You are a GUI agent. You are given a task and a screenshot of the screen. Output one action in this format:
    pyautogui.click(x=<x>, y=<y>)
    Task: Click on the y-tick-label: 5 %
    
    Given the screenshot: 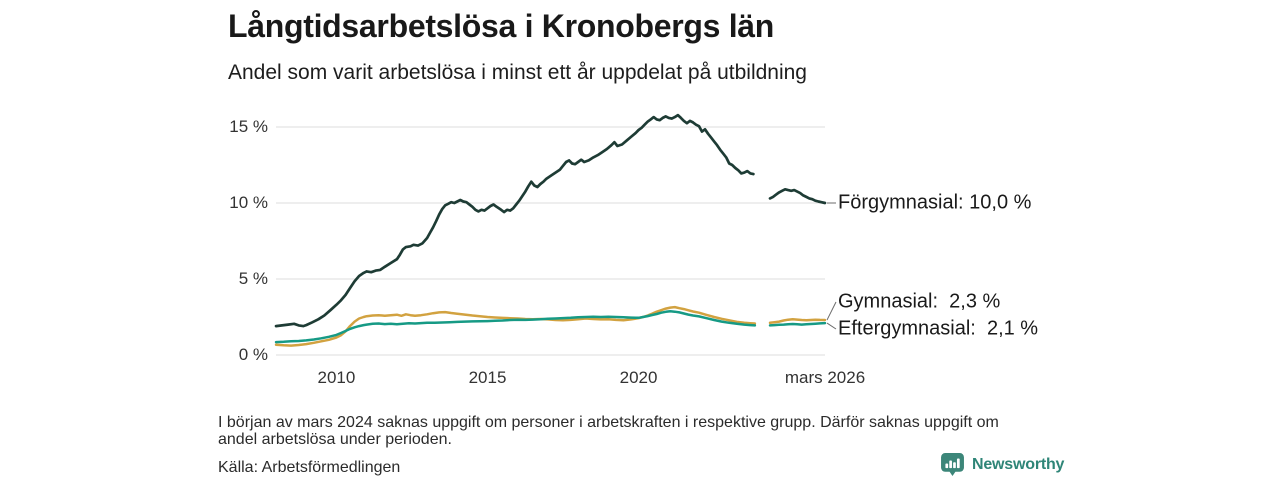 What is the action you would take?
    pyautogui.click(x=253, y=278)
    